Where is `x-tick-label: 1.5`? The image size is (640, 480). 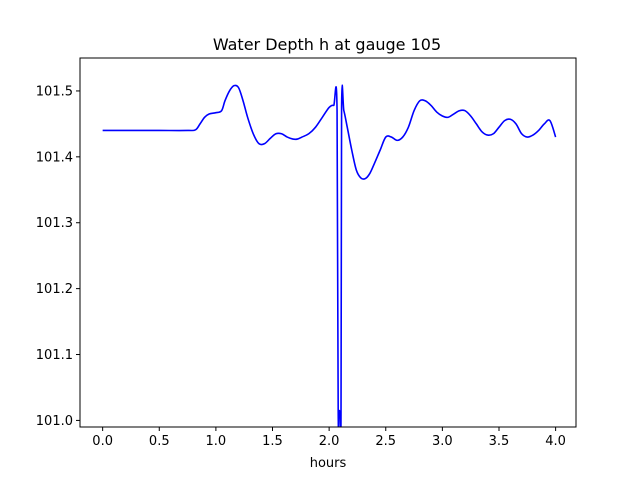 x-tick-label: 1.5 is located at coordinates (272, 441).